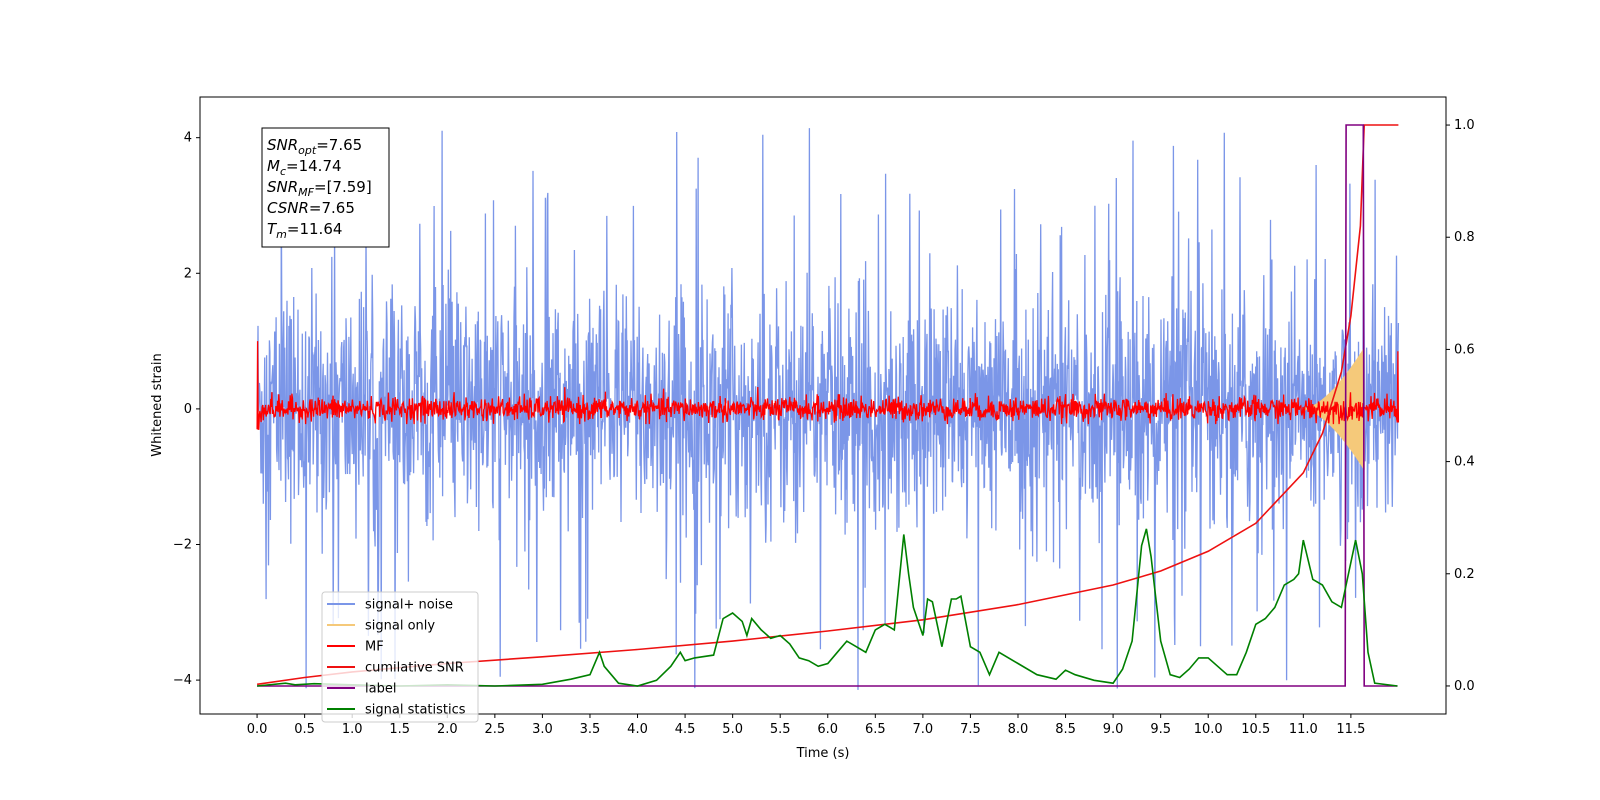 The image size is (1600, 800). I want to click on annotation-line: CSNR=7.65, so click(311, 208).